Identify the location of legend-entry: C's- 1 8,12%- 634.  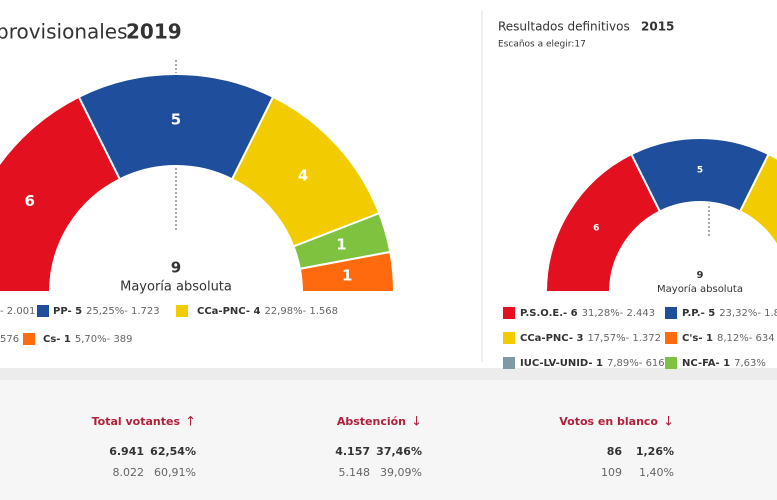
(728, 338).